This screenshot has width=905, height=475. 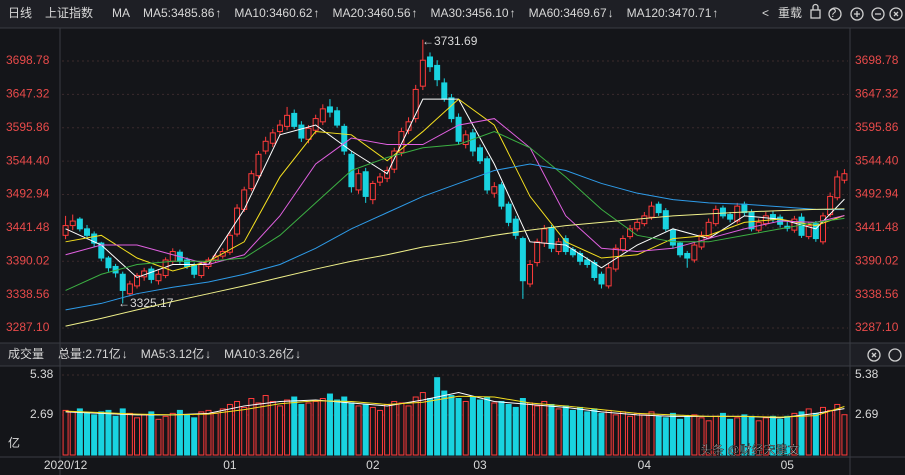 I want to click on period: 日线, so click(x=20, y=13).